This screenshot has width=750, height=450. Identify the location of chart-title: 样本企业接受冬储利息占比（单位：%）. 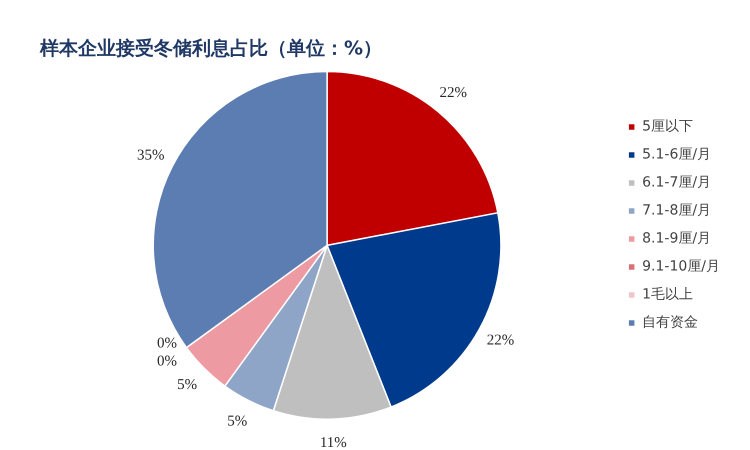
(210, 48).